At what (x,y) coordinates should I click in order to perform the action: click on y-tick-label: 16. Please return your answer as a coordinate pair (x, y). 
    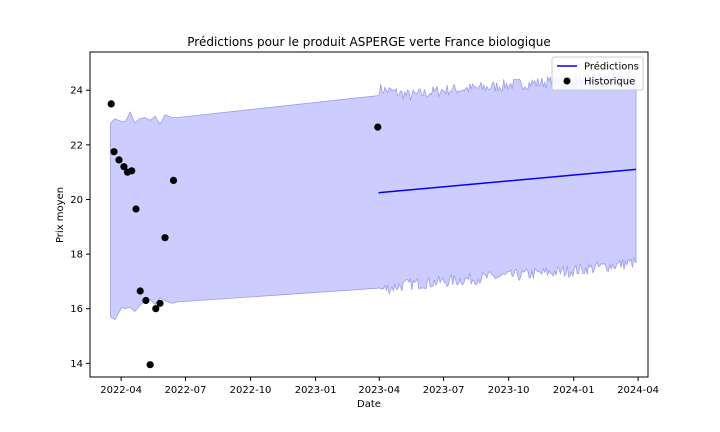
    Looking at the image, I should click on (76, 309).